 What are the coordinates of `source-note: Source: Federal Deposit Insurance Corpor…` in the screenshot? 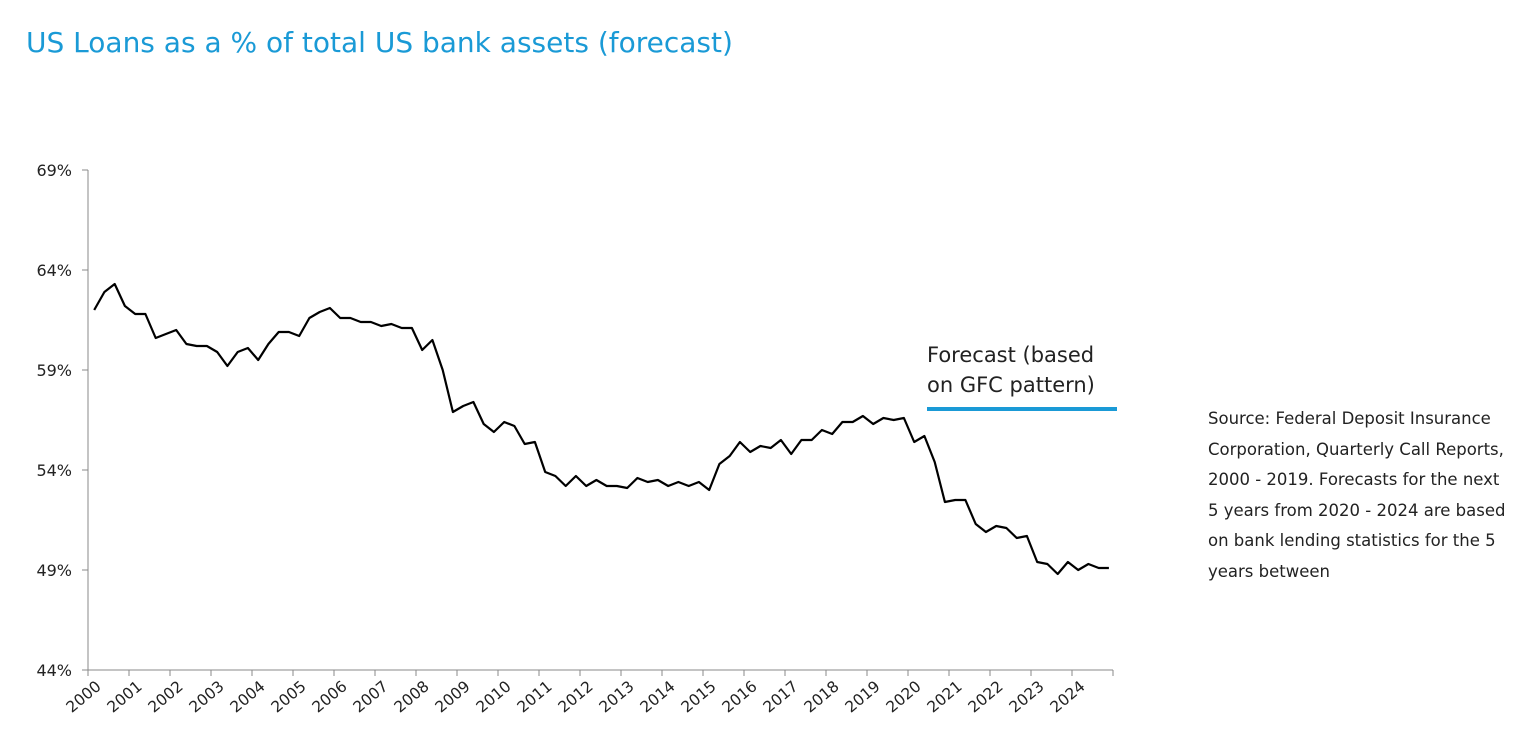 It's located at (1357, 495).